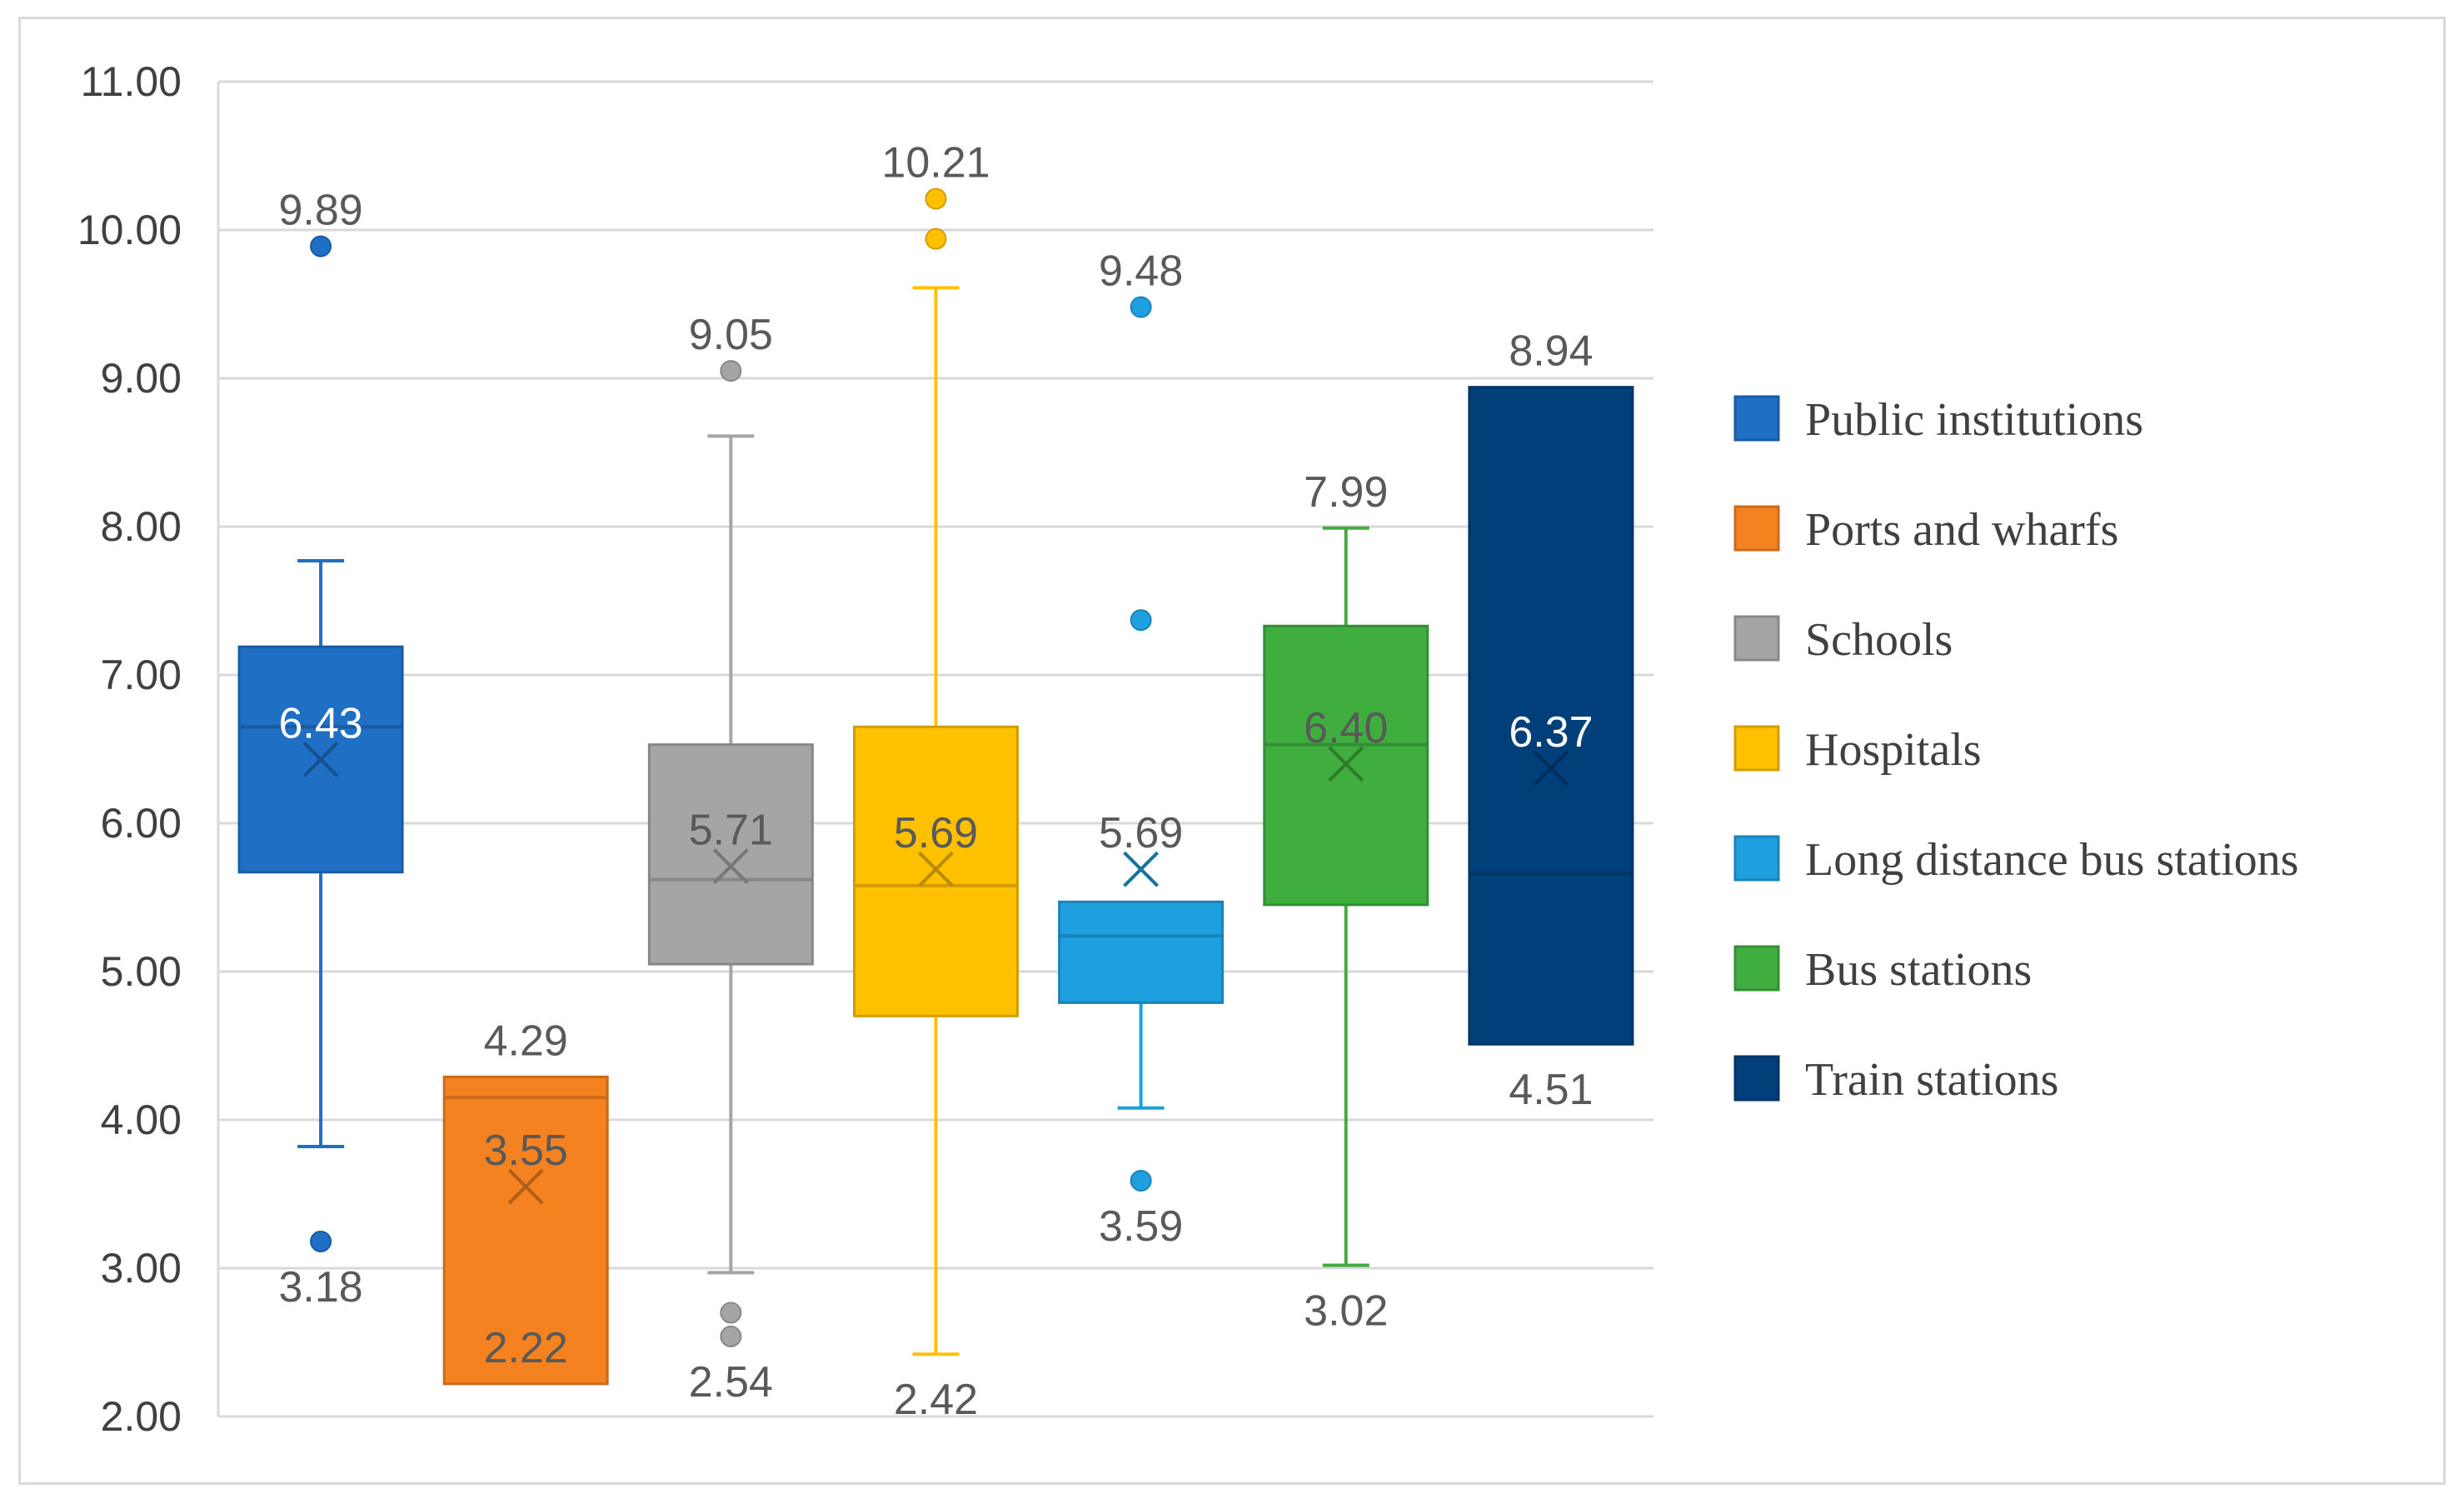 The width and height of the screenshot is (2464, 1509). Describe the element at coordinates (1141, 271) in the screenshot. I see `data-label: 9.48` at that location.